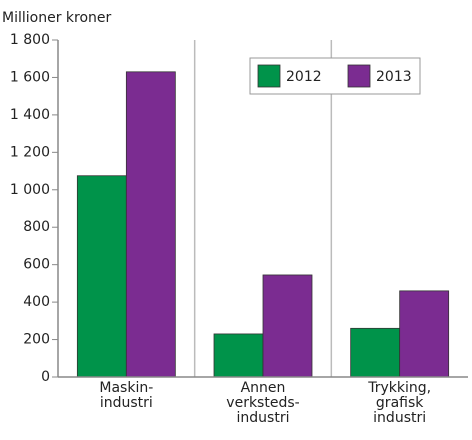 This screenshot has width=472, height=440. What do you see at coordinates (45, 377) in the screenshot?
I see `y-tick-label: 0` at bounding box center [45, 377].